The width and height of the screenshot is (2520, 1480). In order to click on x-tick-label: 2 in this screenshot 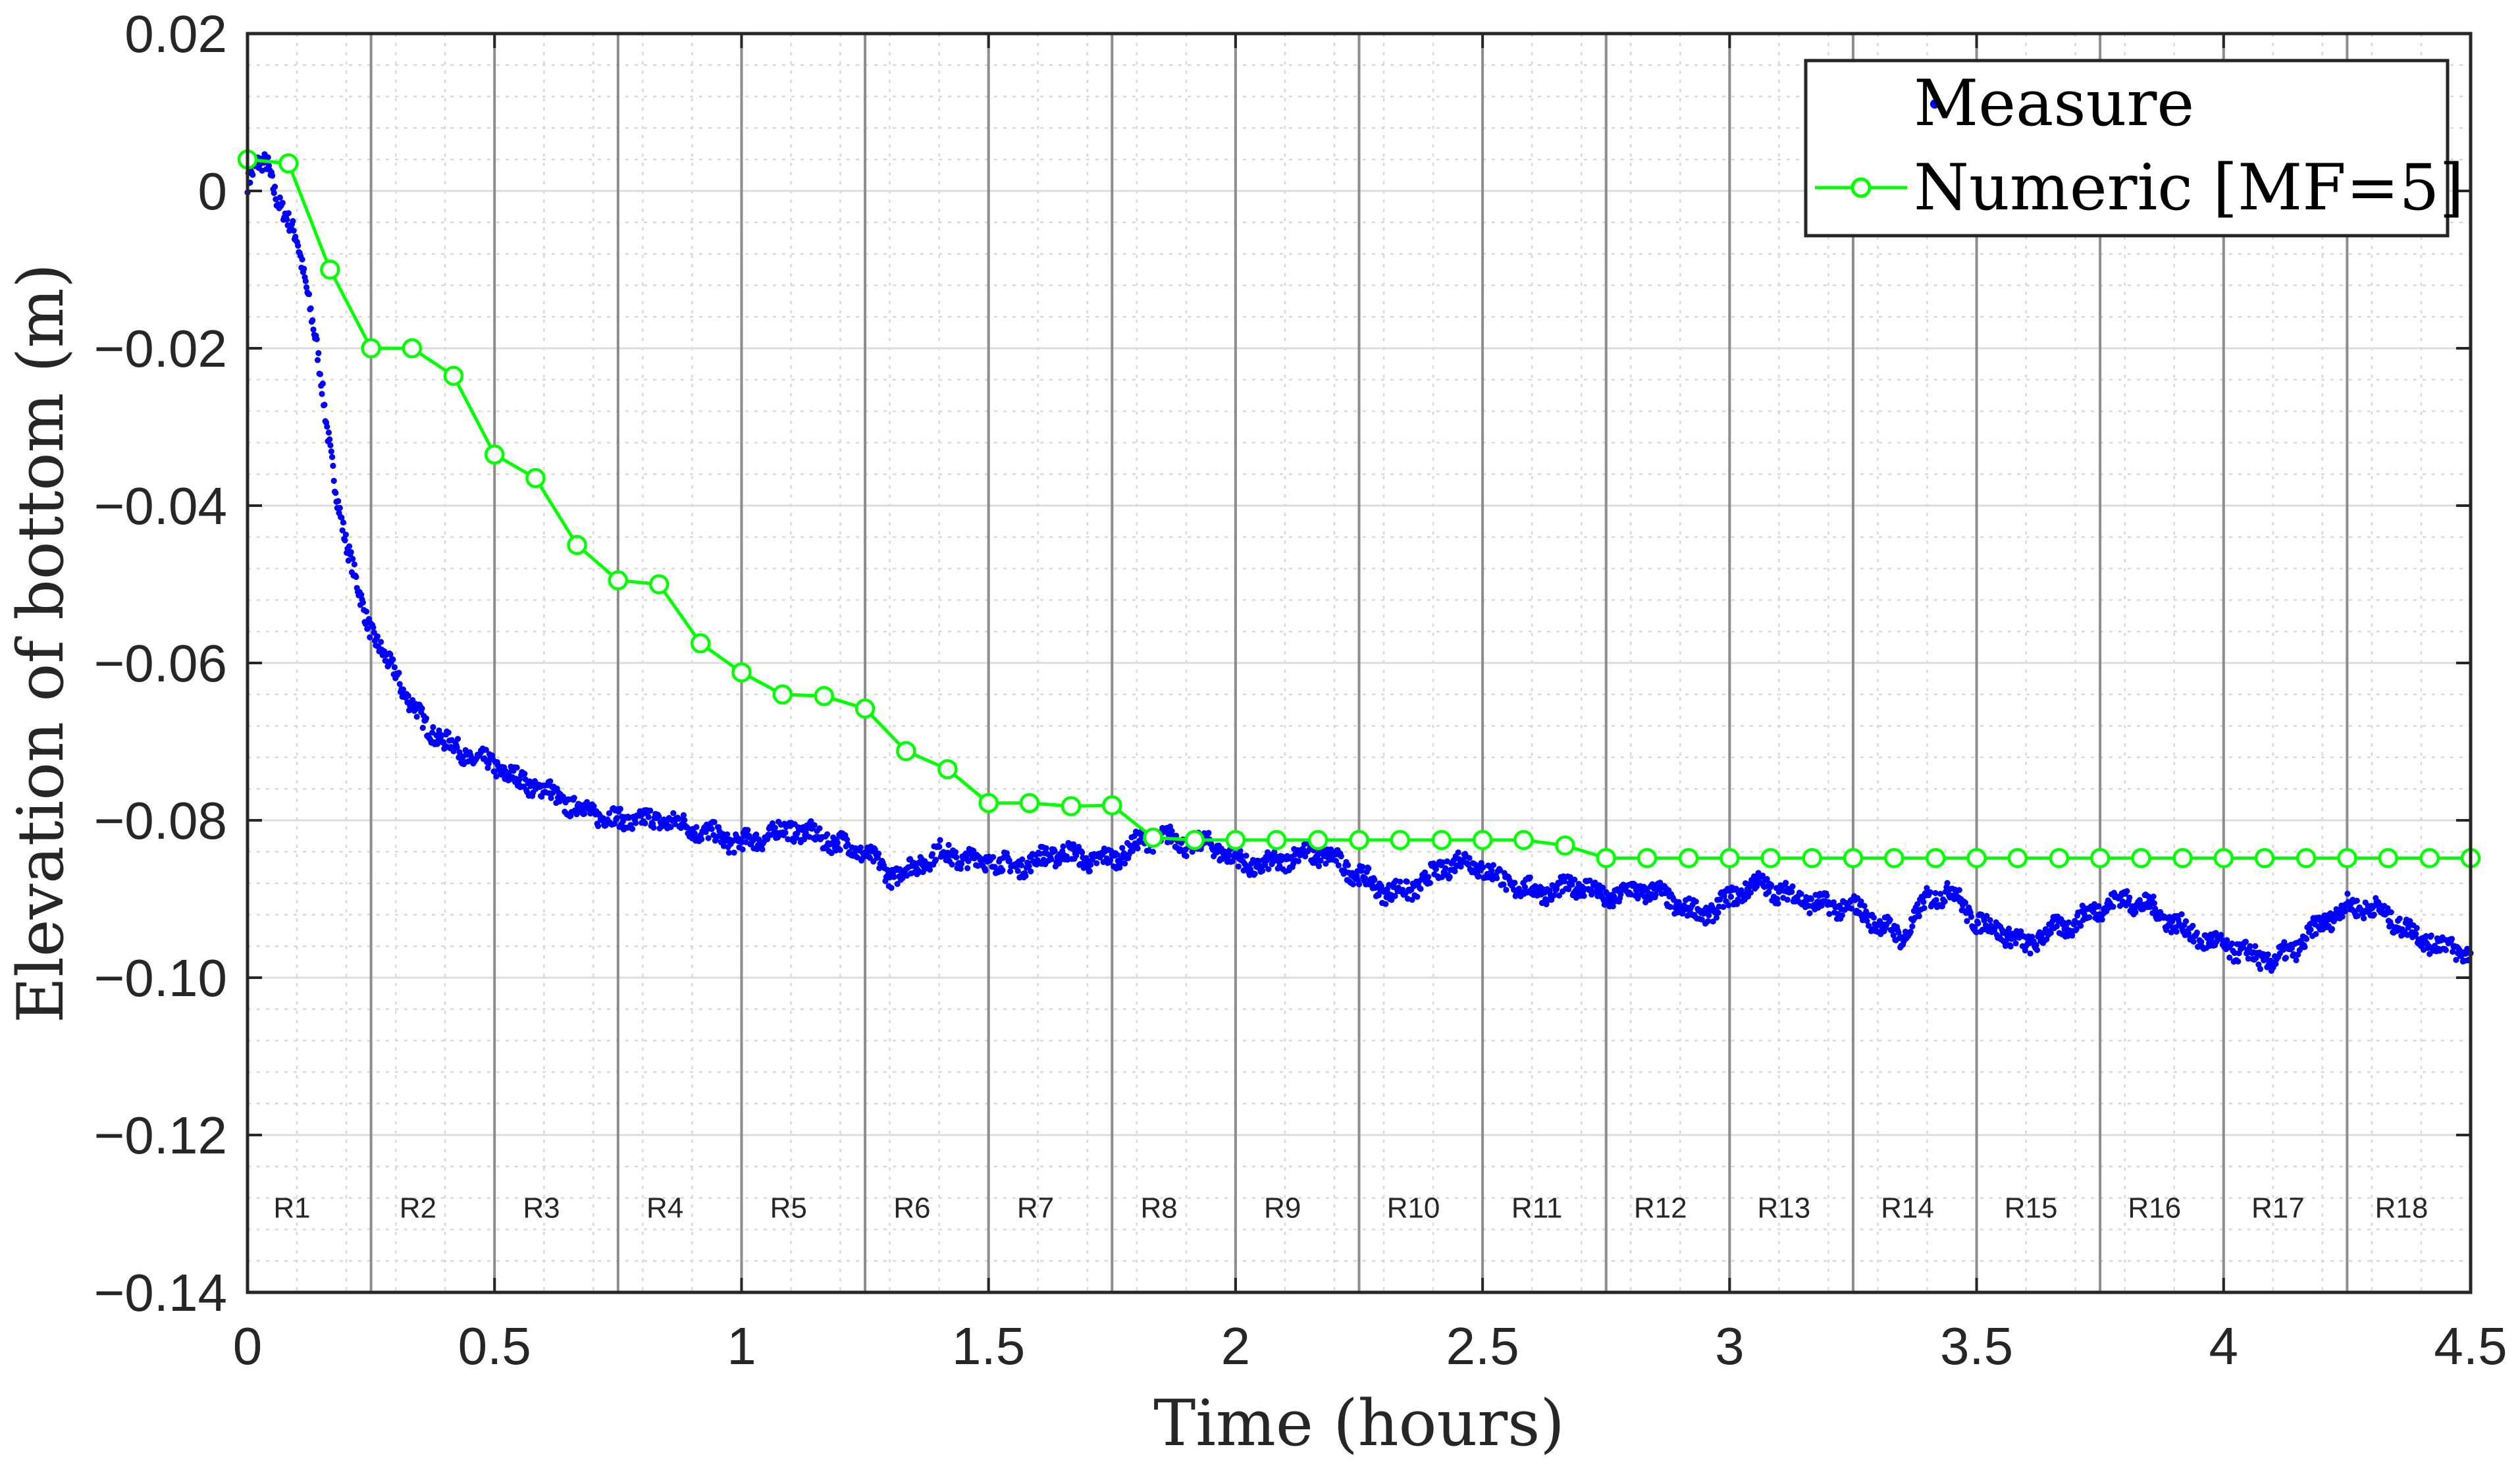, I will do `click(1236, 1346)`.